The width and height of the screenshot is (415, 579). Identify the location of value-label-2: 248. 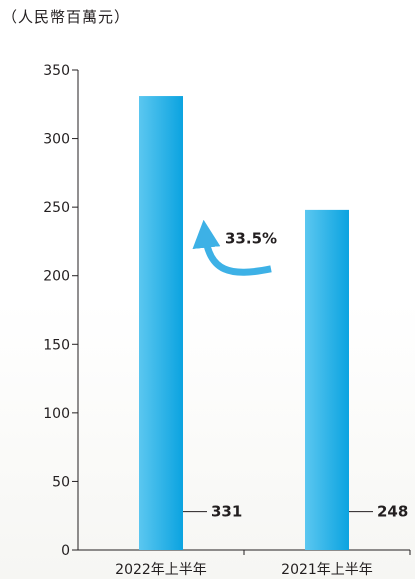
(392, 512).